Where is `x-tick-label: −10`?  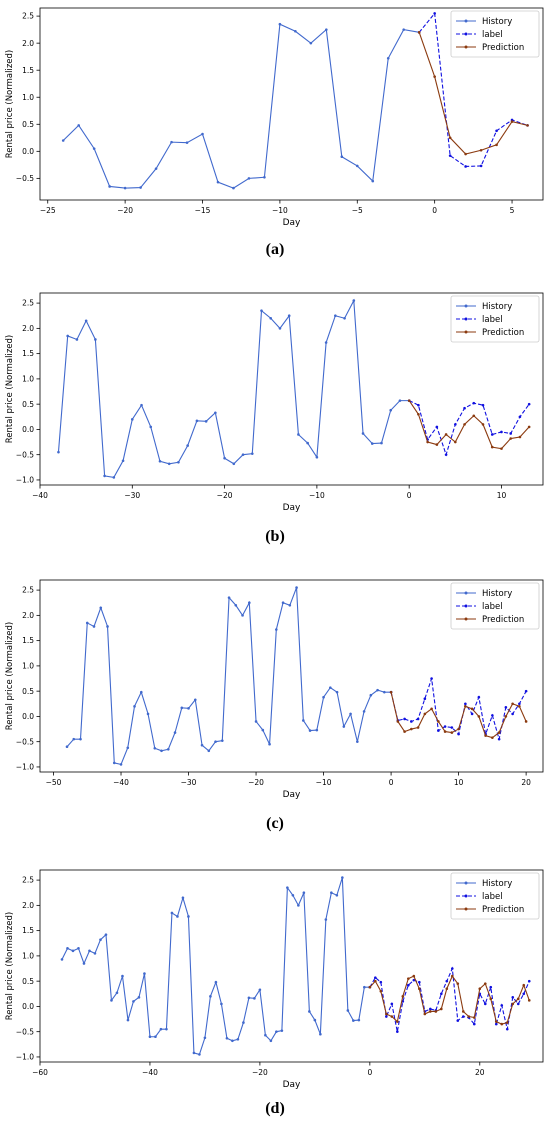 x-tick-label: −10 is located at coordinates (317, 495).